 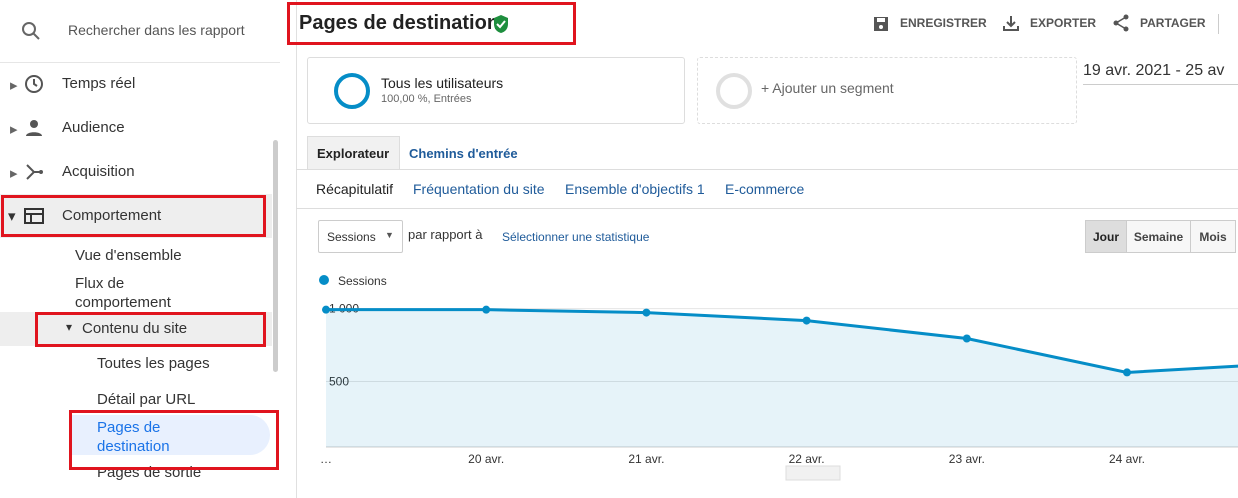 I want to click on nav-item: Contenu du site, so click(x=135, y=328).